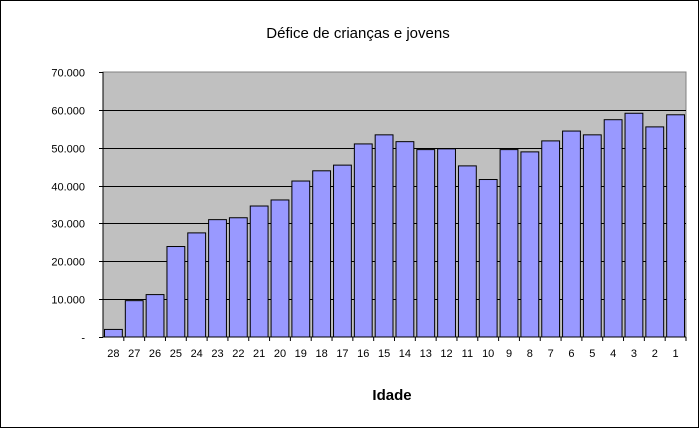 This screenshot has width=700, height=429. What do you see at coordinates (68, 74) in the screenshot?
I see `y-tick-label: 70.000` at bounding box center [68, 74].